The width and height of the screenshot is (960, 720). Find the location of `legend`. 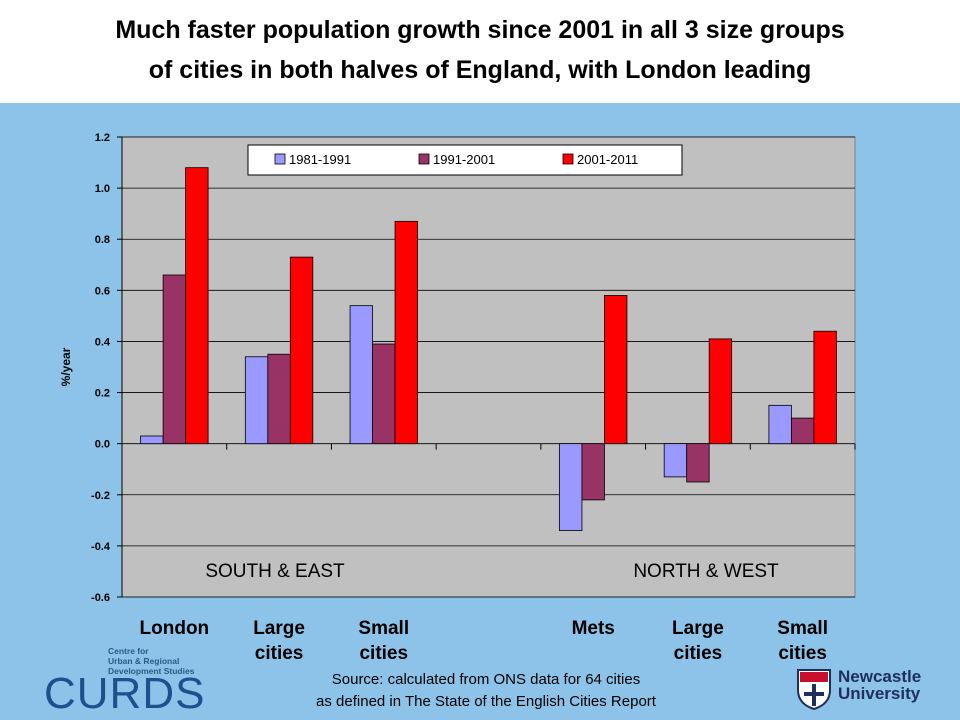

legend is located at coordinates (465, 160).